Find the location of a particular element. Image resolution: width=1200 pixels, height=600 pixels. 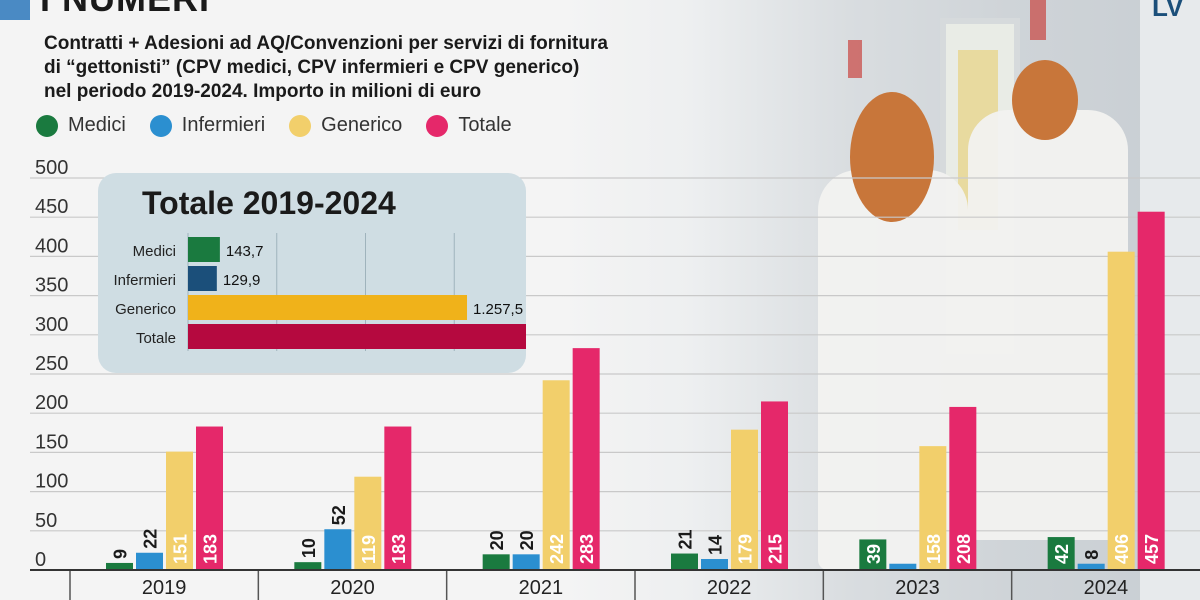

bar-data-label: 406 is located at coordinates (1122, 549).